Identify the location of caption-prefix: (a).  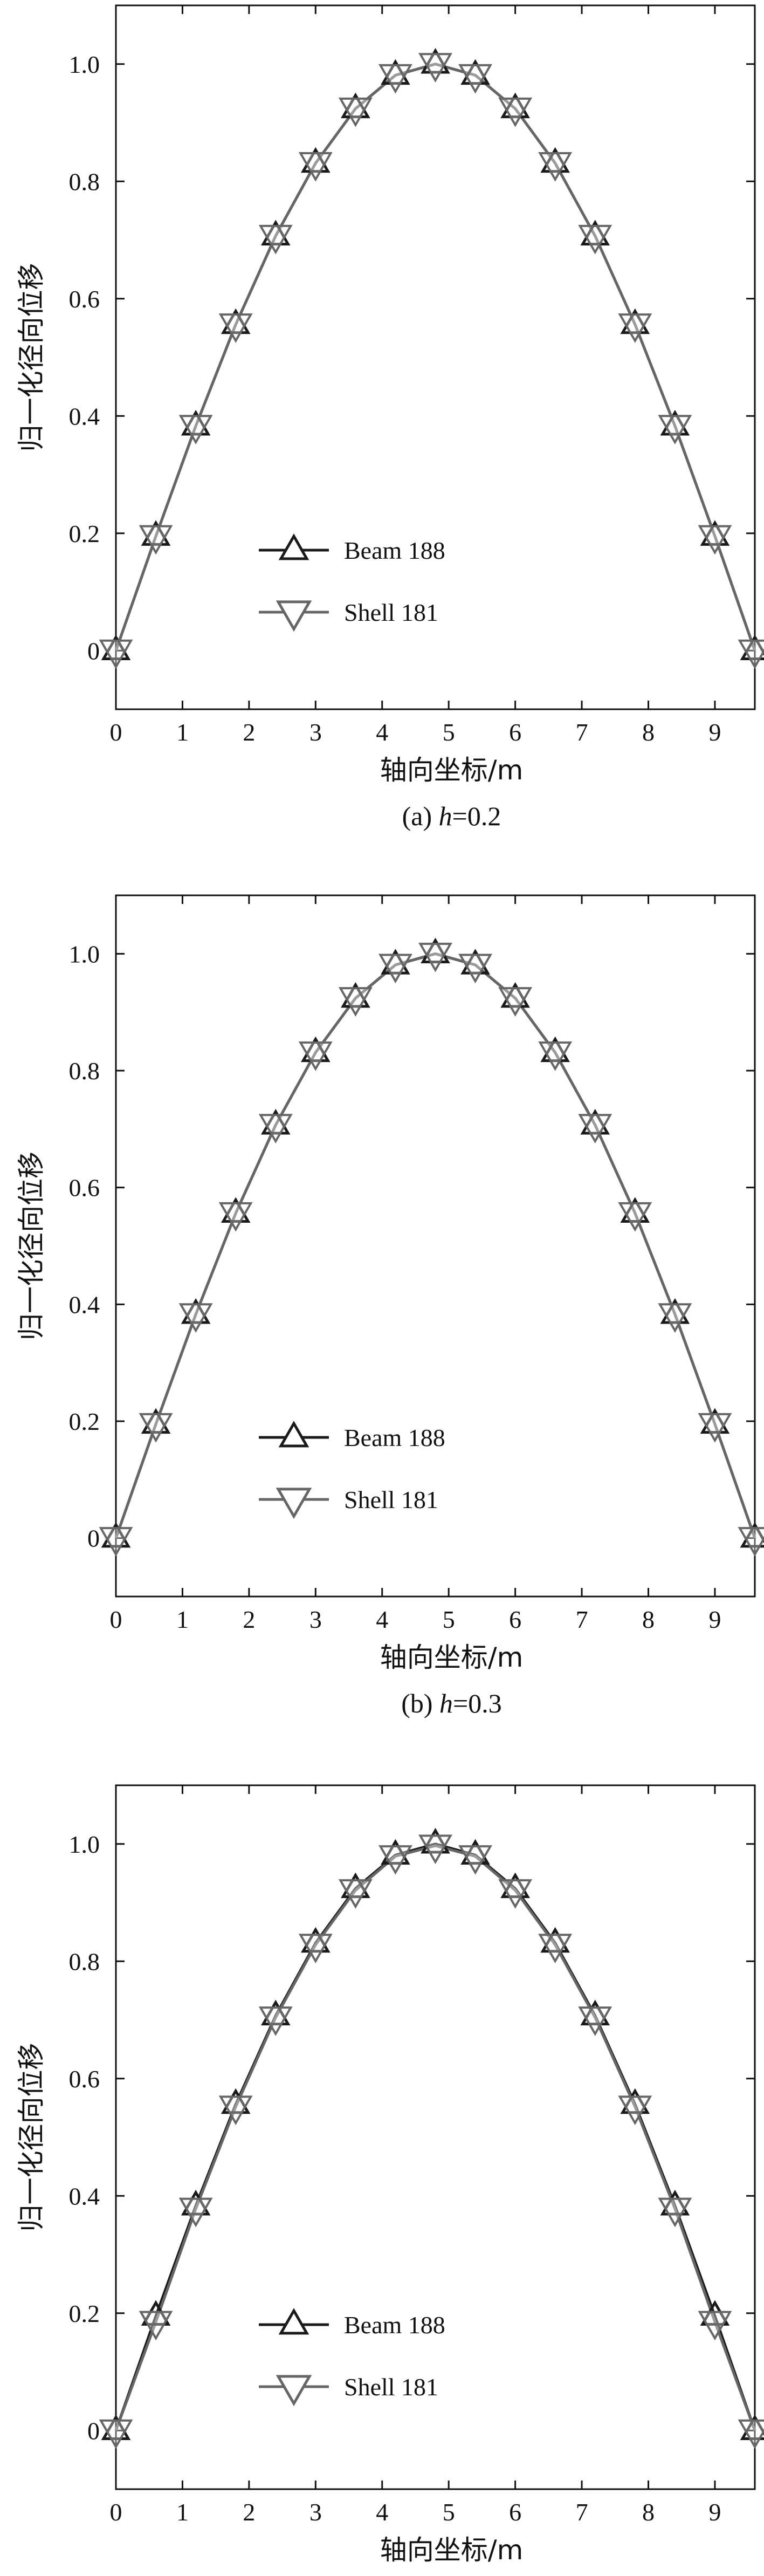
(421, 816).